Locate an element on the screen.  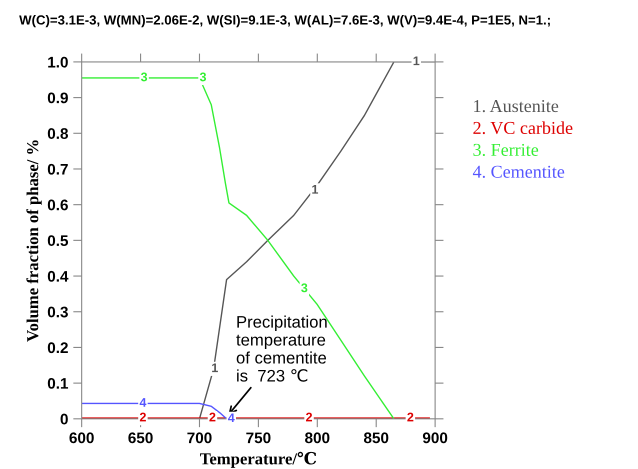
y-tick-label: 0.8 is located at coordinates (58, 133).